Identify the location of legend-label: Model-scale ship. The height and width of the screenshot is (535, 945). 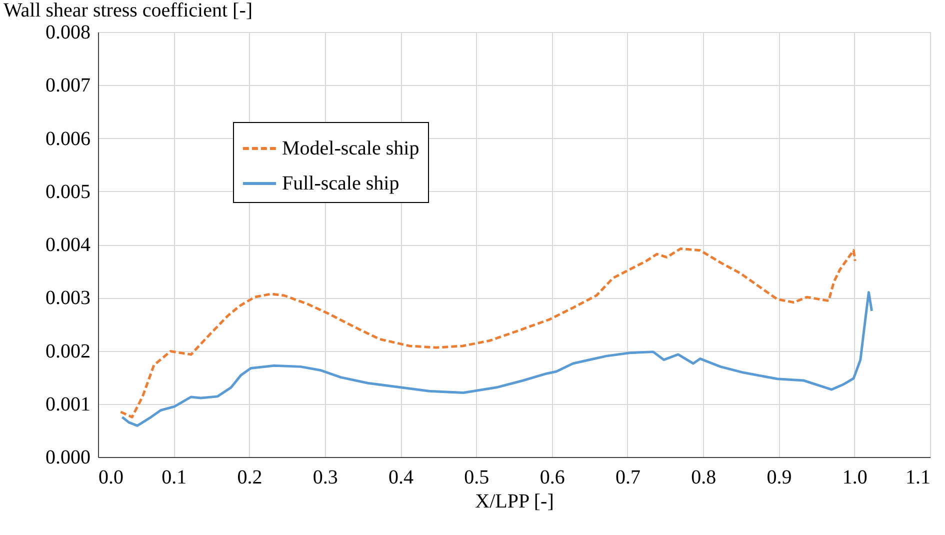
(351, 149).